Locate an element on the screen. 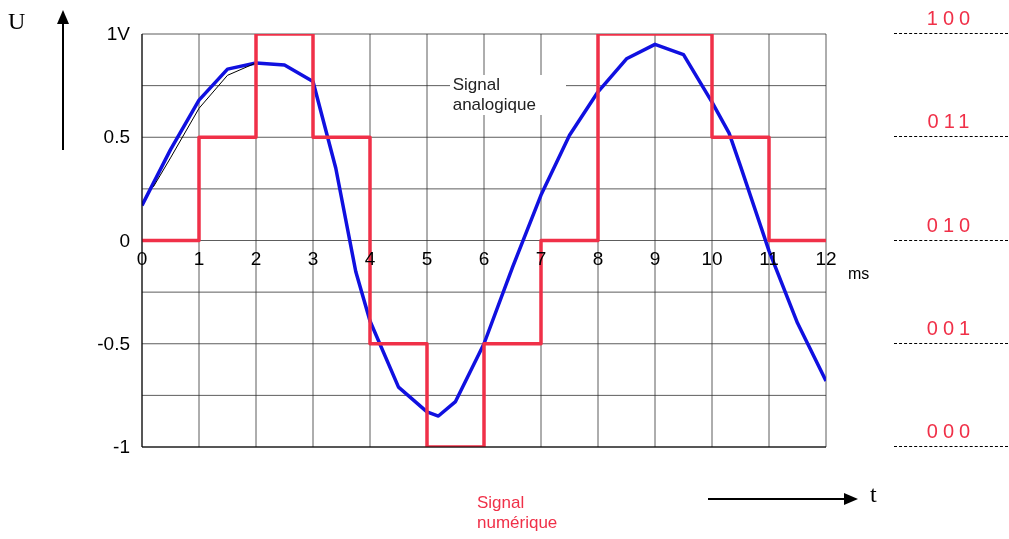 This screenshot has width=1009, height=539. x-tick-label: 5 is located at coordinates (427, 258).